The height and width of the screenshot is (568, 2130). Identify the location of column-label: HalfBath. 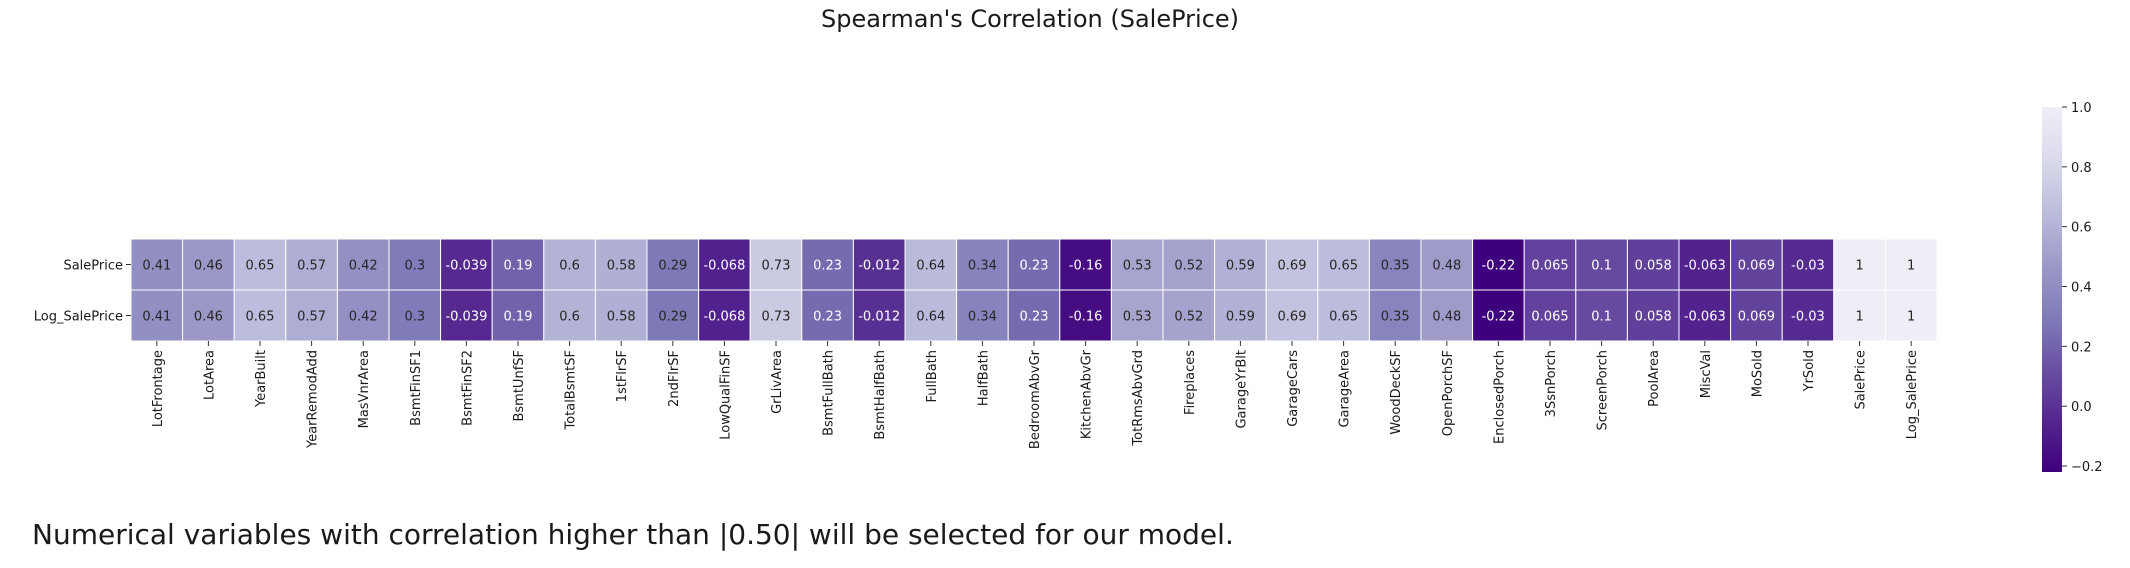
(983, 378).